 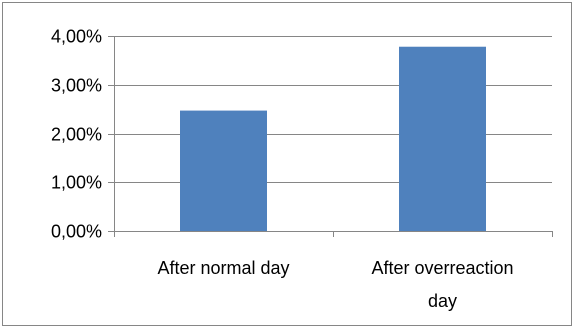 I want to click on y-tick-label: 4,00%, so click(x=76, y=37).